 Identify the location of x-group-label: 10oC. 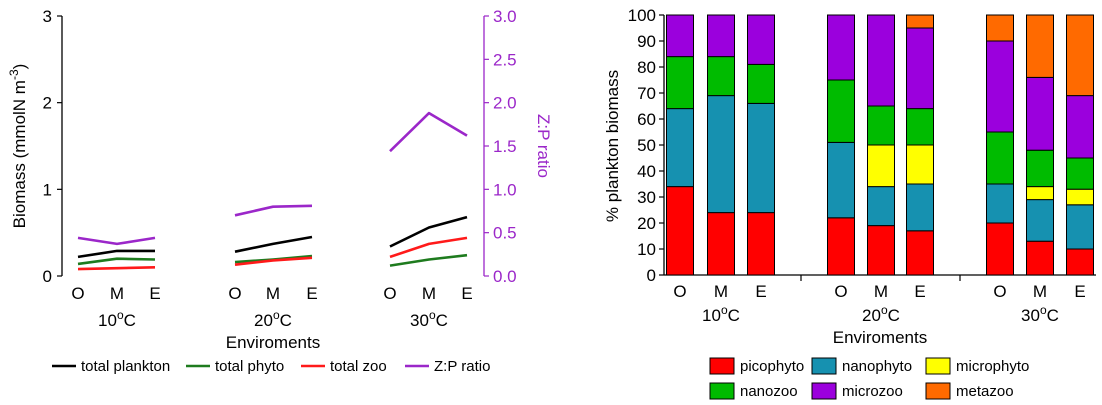
(117, 319).